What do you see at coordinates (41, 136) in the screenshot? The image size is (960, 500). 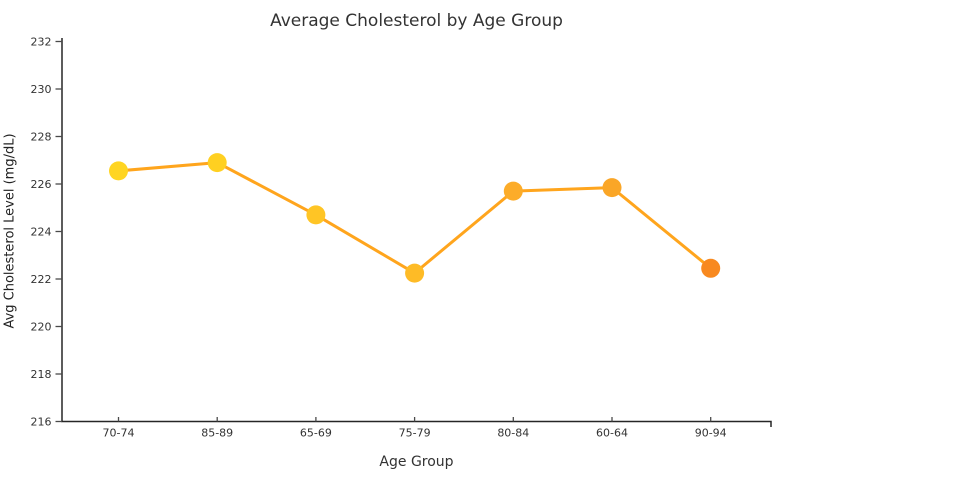 I see `y-tick-label: 228` at bounding box center [41, 136].